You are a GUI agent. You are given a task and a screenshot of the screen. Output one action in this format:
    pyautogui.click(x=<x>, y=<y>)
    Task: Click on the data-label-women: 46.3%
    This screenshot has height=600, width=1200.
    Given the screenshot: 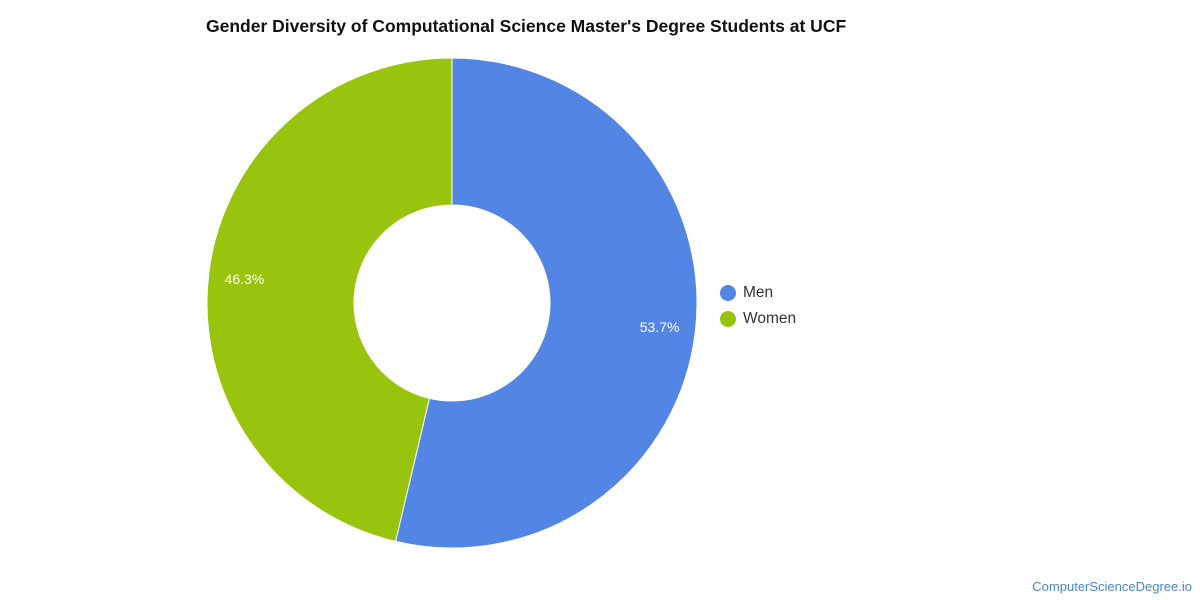 What is the action you would take?
    pyautogui.click(x=245, y=279)
    